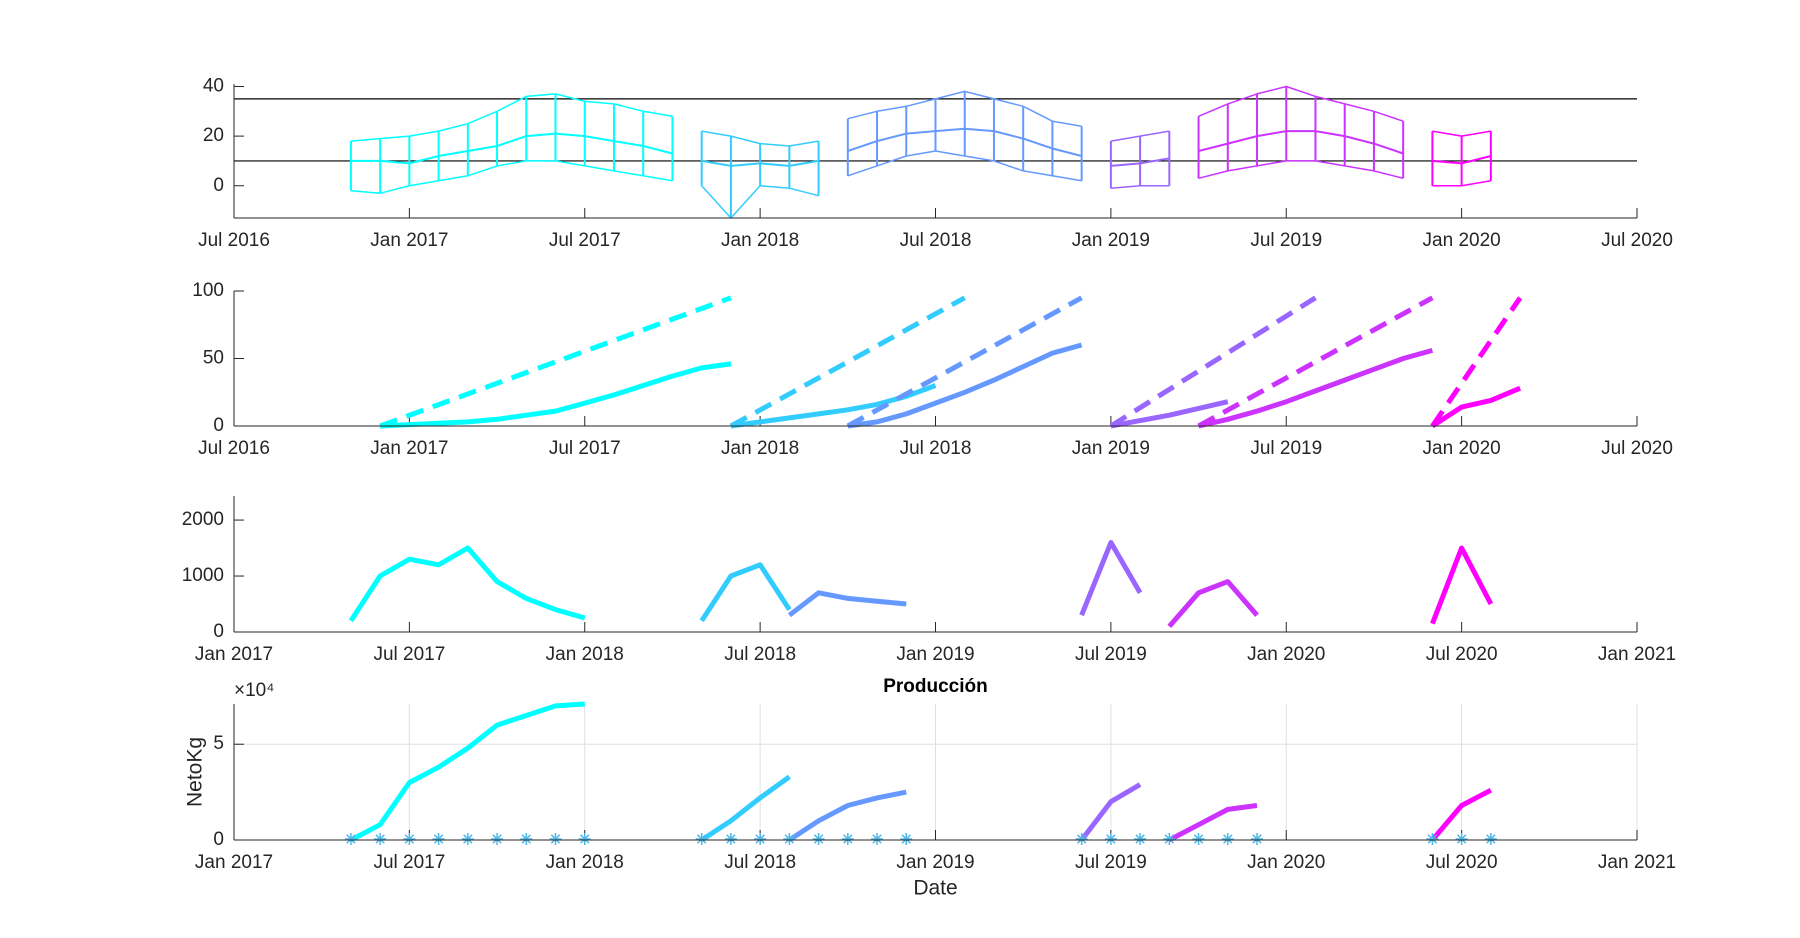 Image resolution: width=1800 pixels, height=938 pixels. What do you see at coordinates (213, 358) in the screenshot?
I see `y-tick-label: 50` at bounding box center [213, 358].